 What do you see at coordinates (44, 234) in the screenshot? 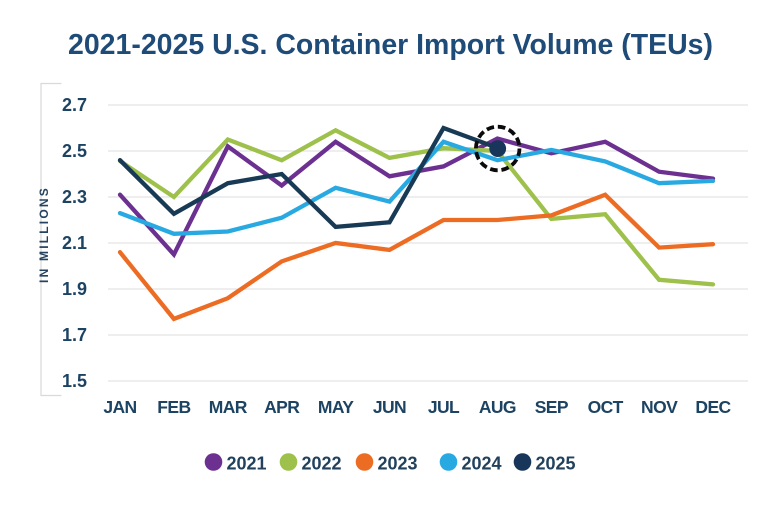
I see `svg-text: IN MILLIONS` at bounding box center [44, 234].